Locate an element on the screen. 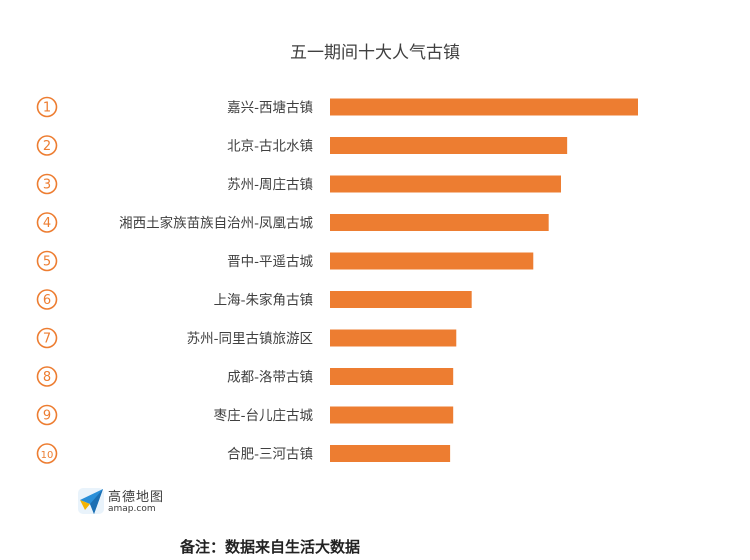 This screenshot has height=560, width=750. rank-number: 9 is located at coordinates (47, 416).